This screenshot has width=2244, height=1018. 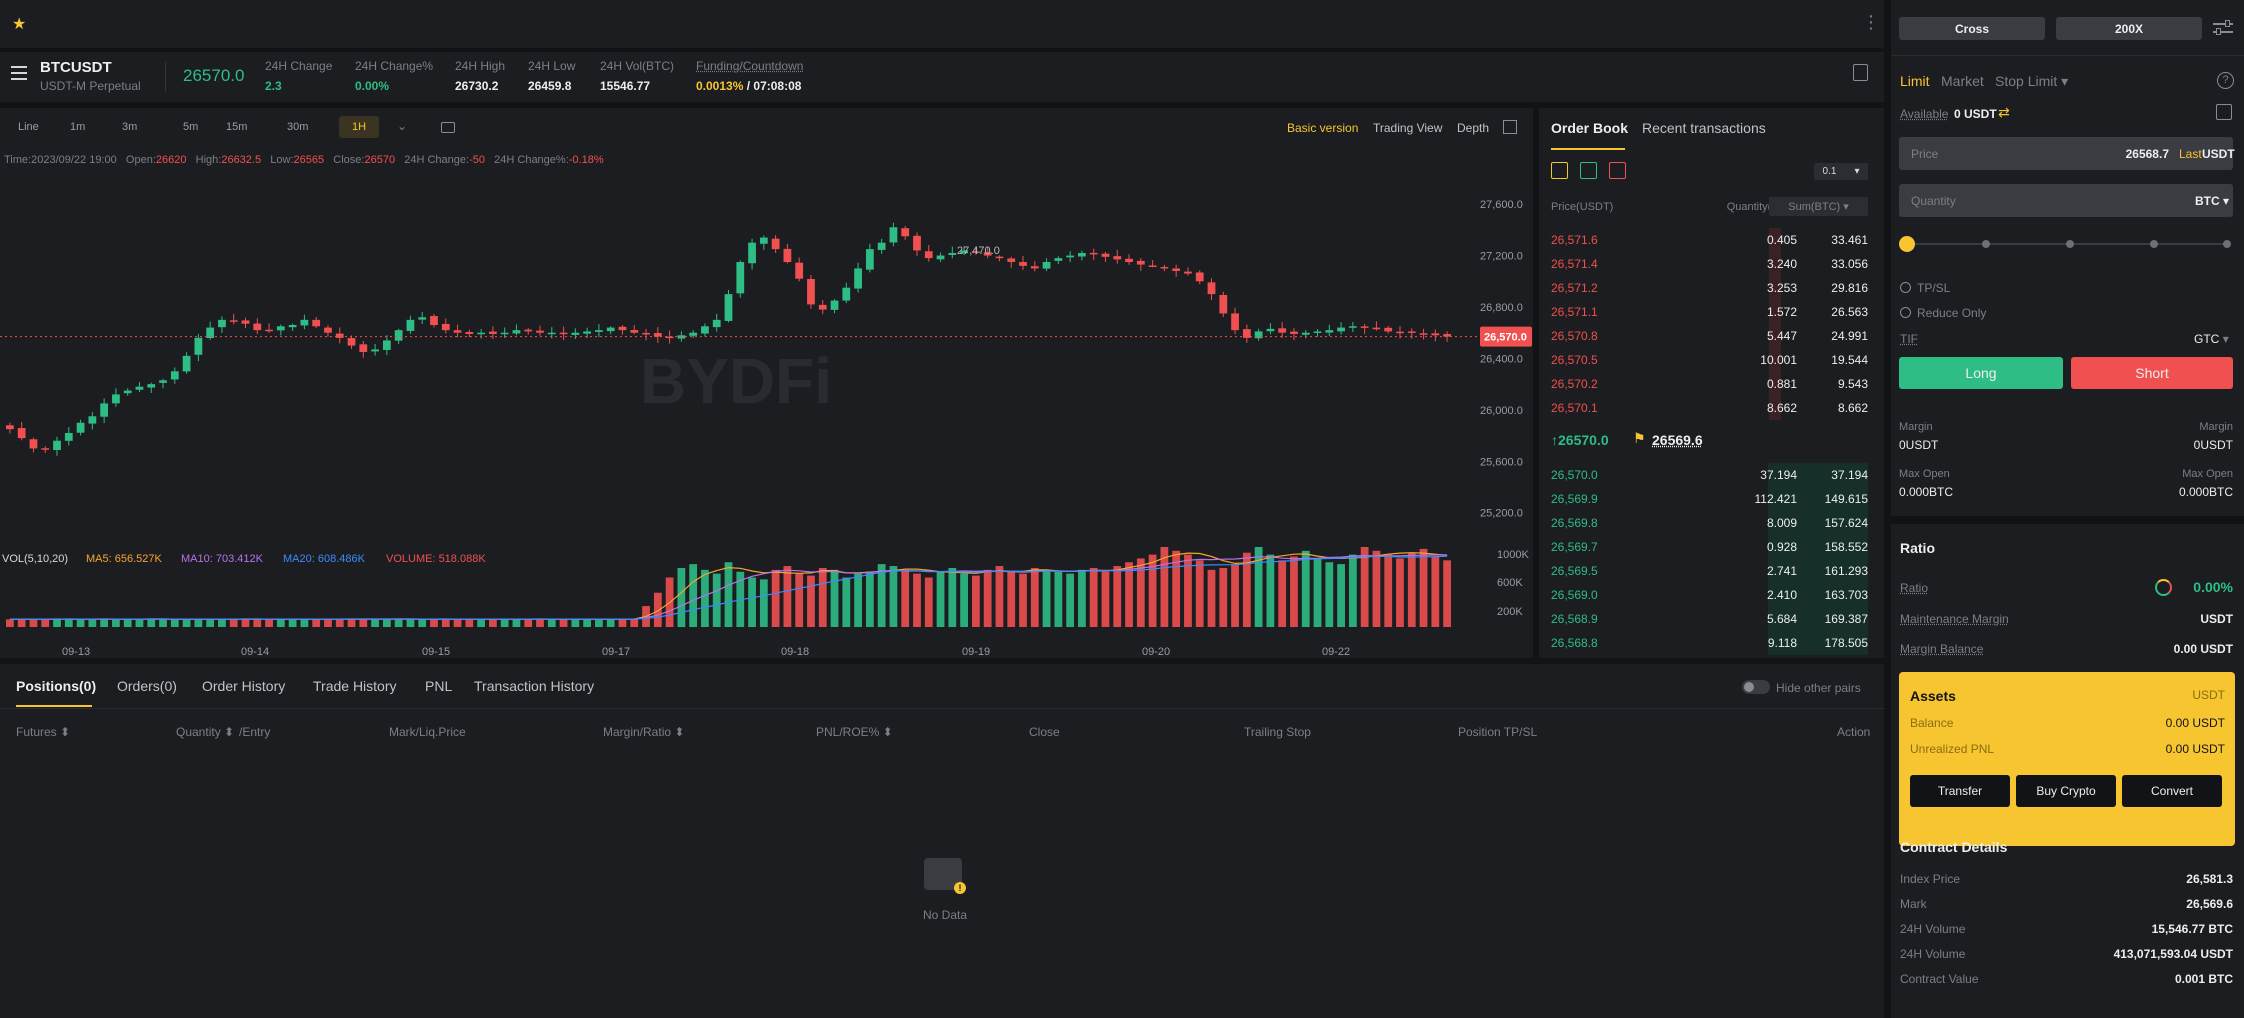 What do you see at coordinates (750, 66) in the screenshot?
I see `funding-label: Funding/Countdown` at bounding box center [750, 66].